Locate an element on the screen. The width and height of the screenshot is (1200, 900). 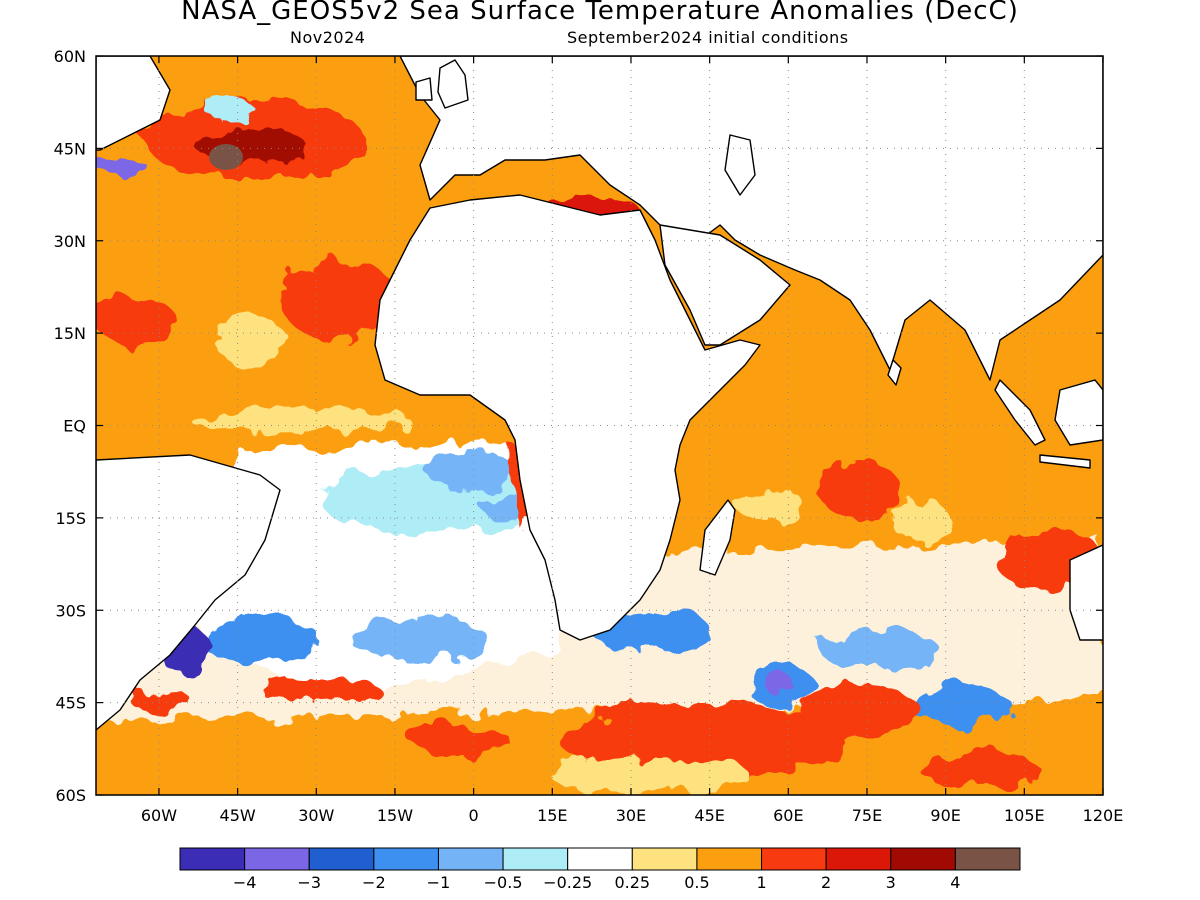
colorbar-label: −3 is located at coordinates (309, 882).